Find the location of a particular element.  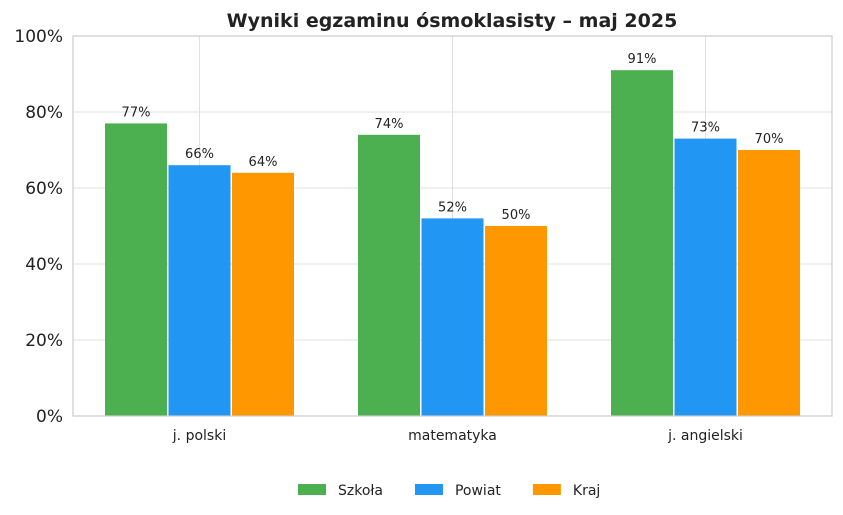

y-tick-label: 40% is located at coordinates (44, 265).